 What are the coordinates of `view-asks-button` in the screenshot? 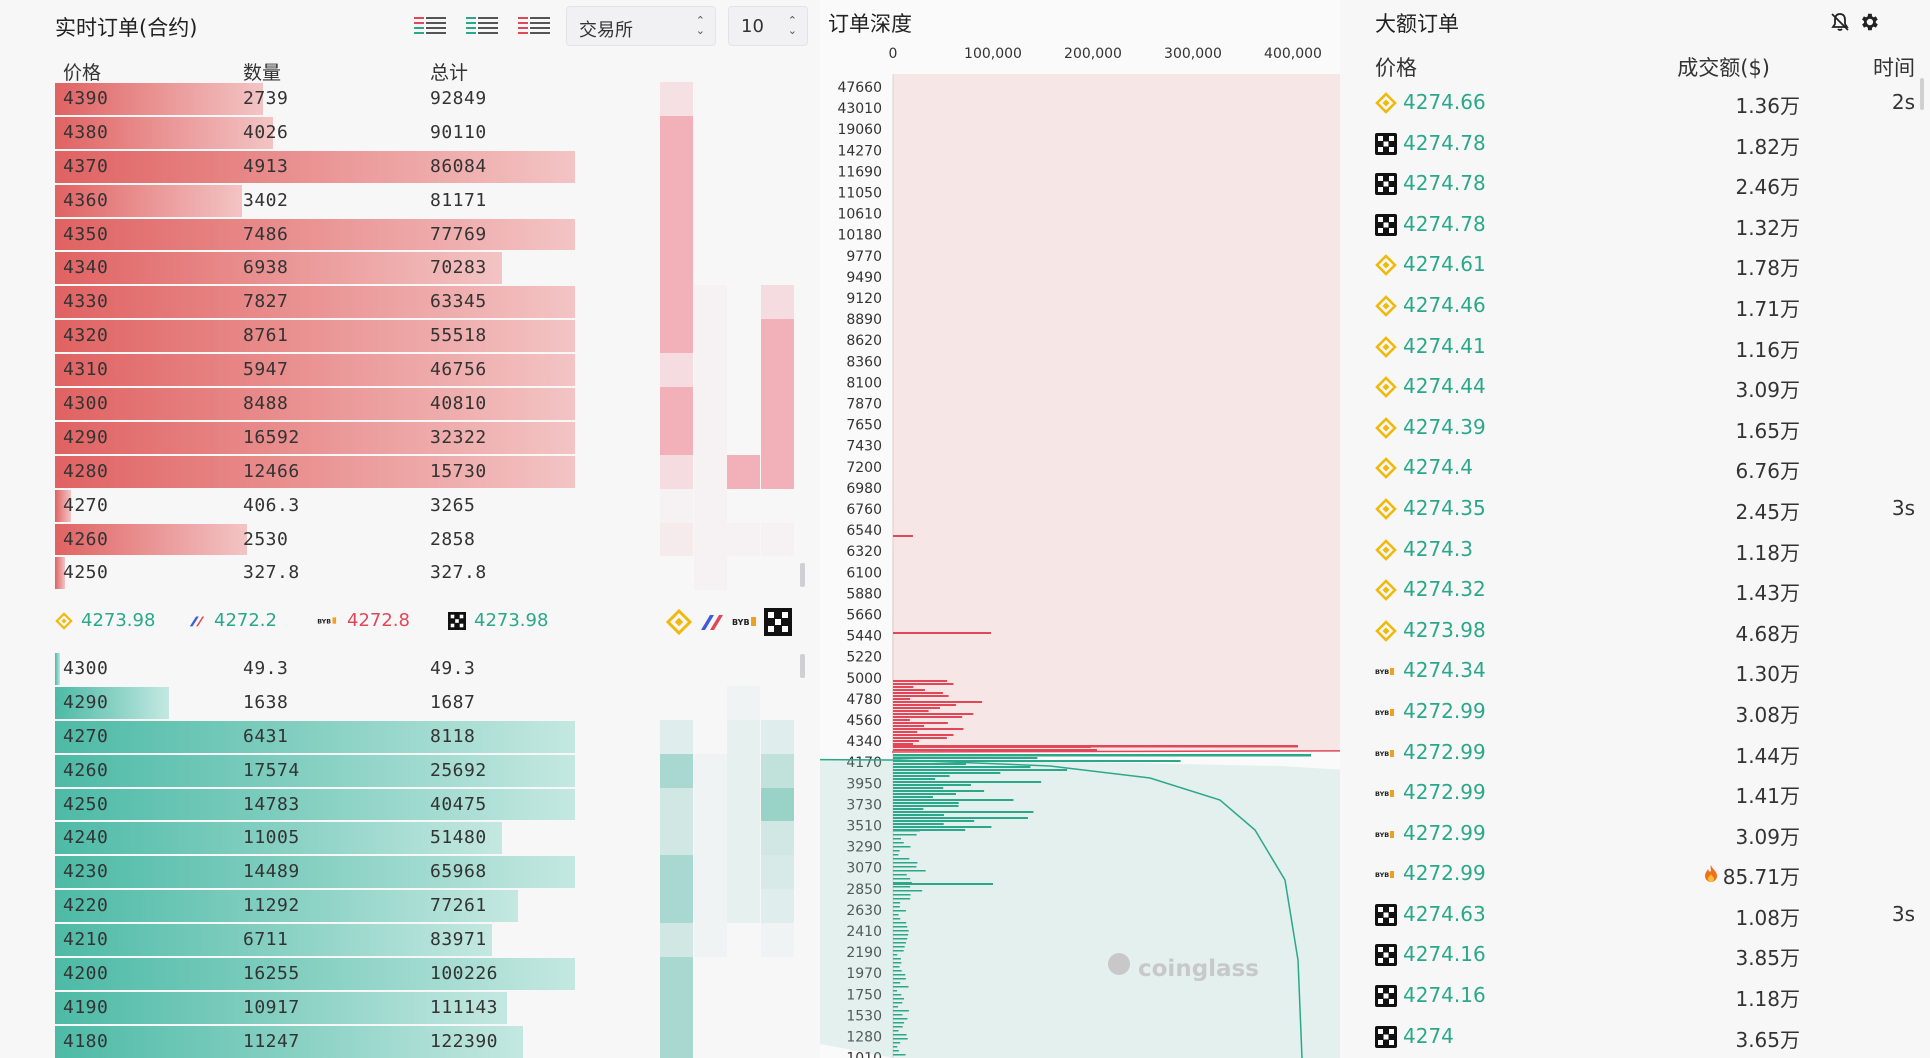 It's located at (534, 26).